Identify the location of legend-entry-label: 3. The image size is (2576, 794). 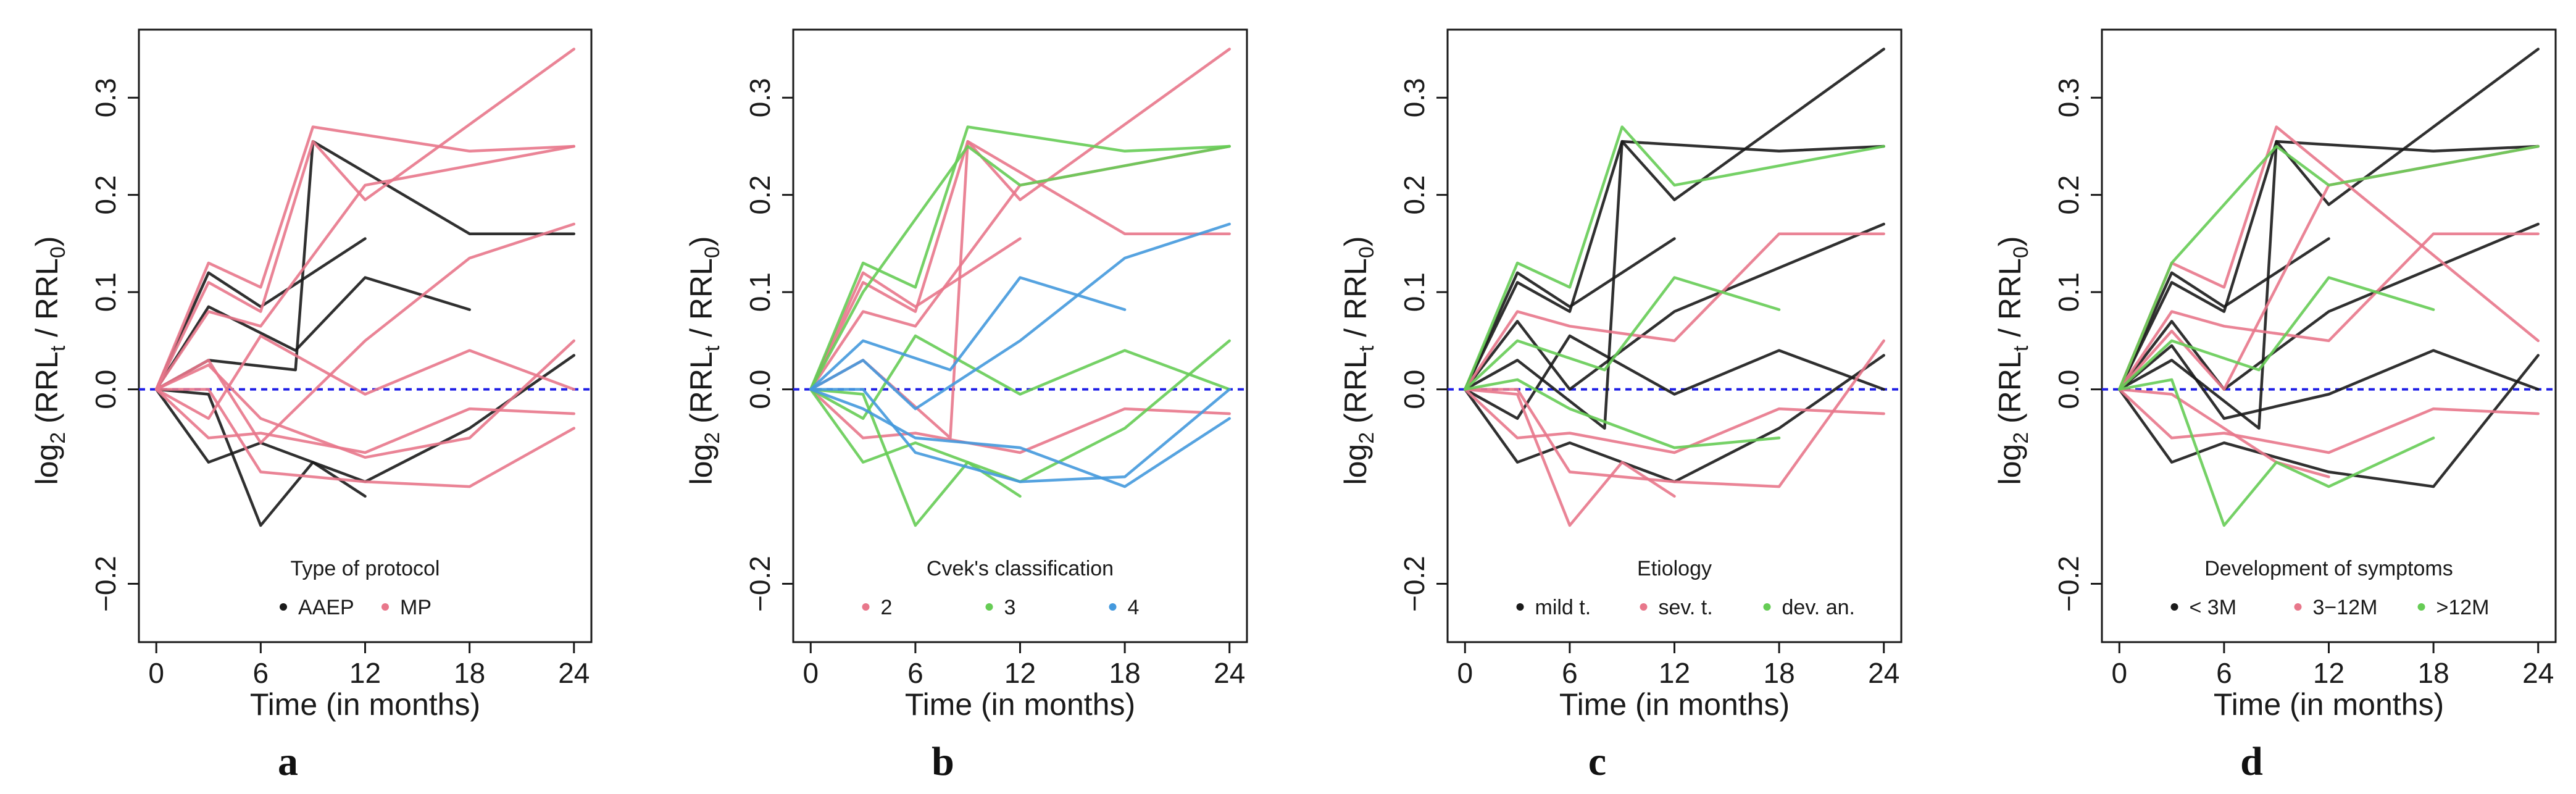
(1010, 608).